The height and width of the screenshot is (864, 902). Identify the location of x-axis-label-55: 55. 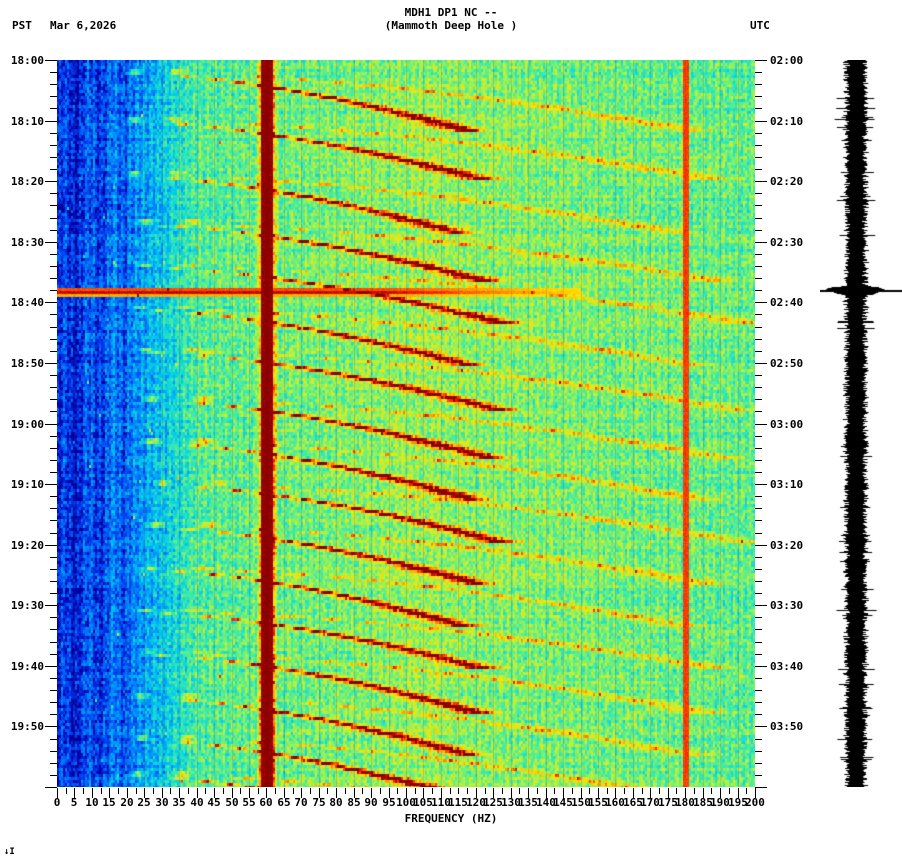
(249, 802).